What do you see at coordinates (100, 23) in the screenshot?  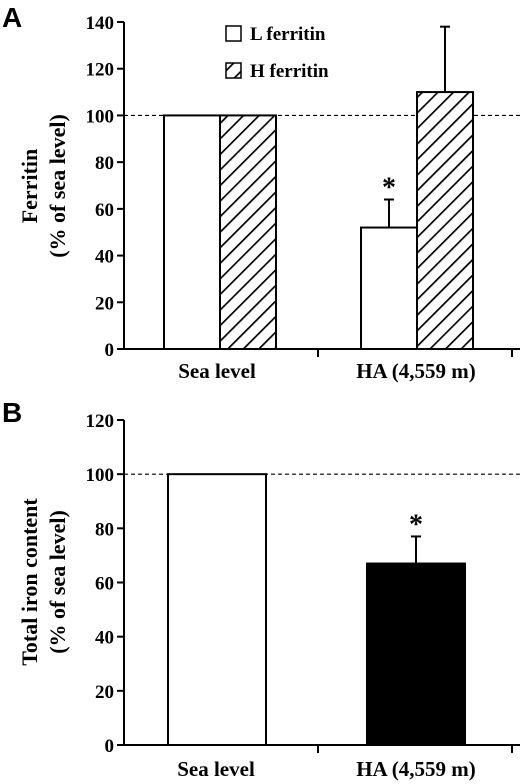 I see `y-tick-label: 140` at bounding box center [100, 23].